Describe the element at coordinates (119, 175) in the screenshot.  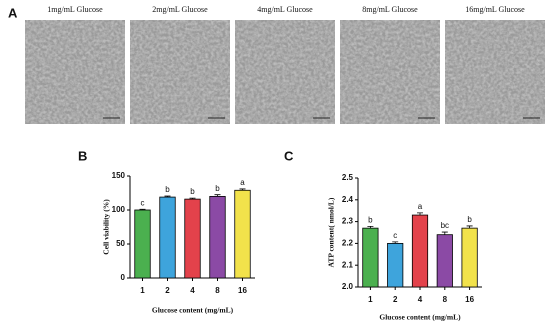
I see `y-tick-label: 150` at that location.